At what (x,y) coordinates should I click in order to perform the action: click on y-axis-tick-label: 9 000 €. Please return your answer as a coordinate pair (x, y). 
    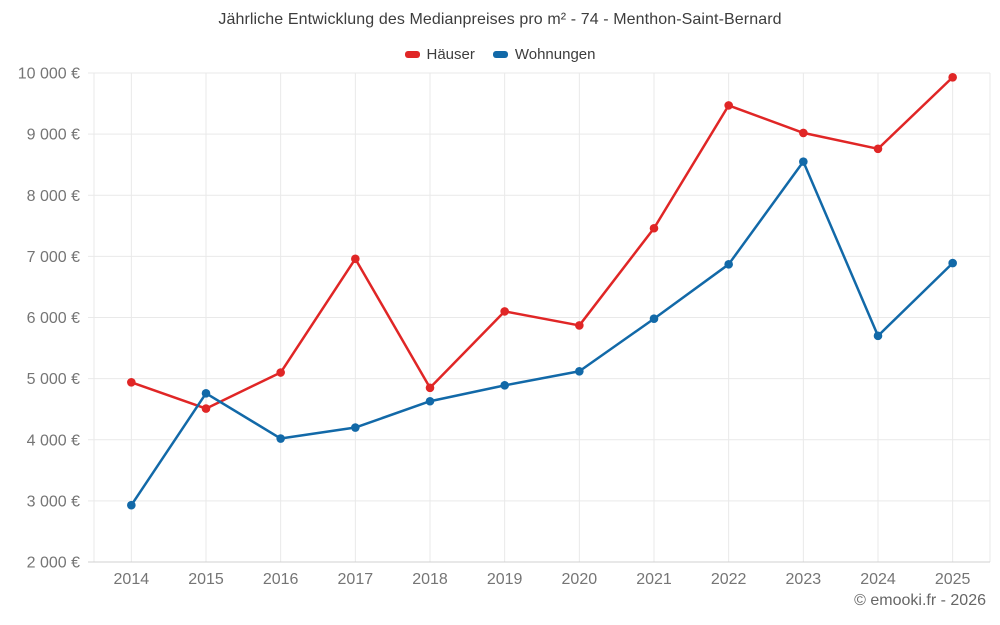
    Looking at the image, I should click on (53, 135).